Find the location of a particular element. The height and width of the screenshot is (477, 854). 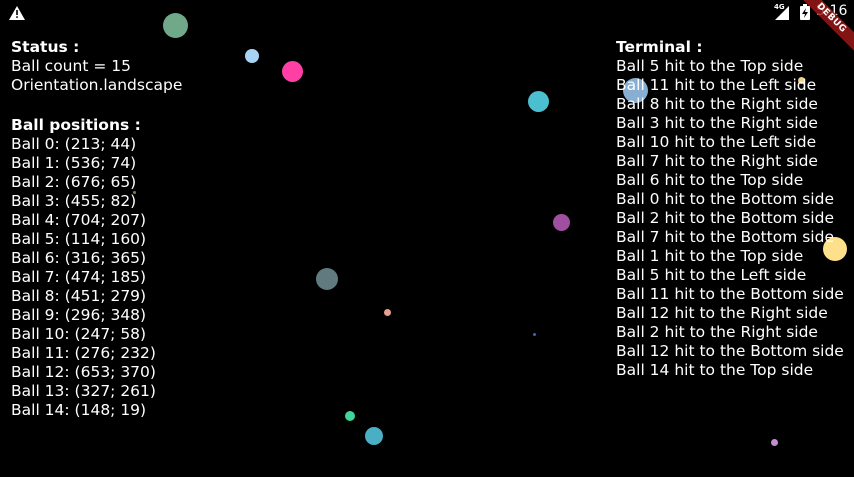

terminal-line: Ball 7 hit to the Right side is located at coordinates (717, 161).